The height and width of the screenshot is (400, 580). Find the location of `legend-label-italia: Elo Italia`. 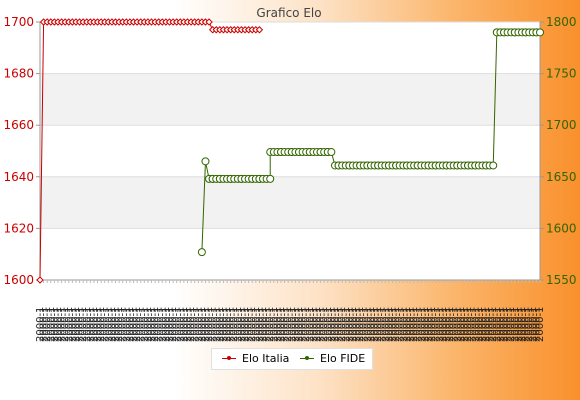

legend-label-italia: Elo Italia is located at coordinates (266, 358).